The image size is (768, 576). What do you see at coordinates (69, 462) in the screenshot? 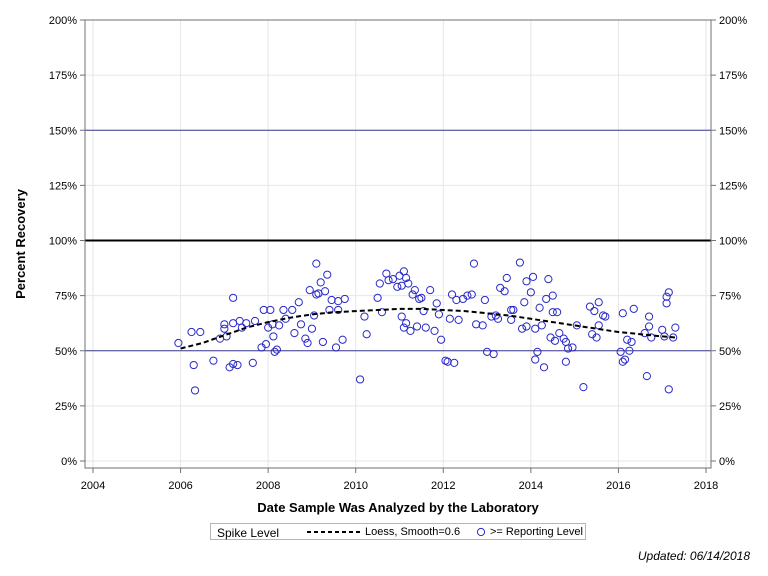
I see `y-tick-label: 0%` at bounding box center [69, 462].